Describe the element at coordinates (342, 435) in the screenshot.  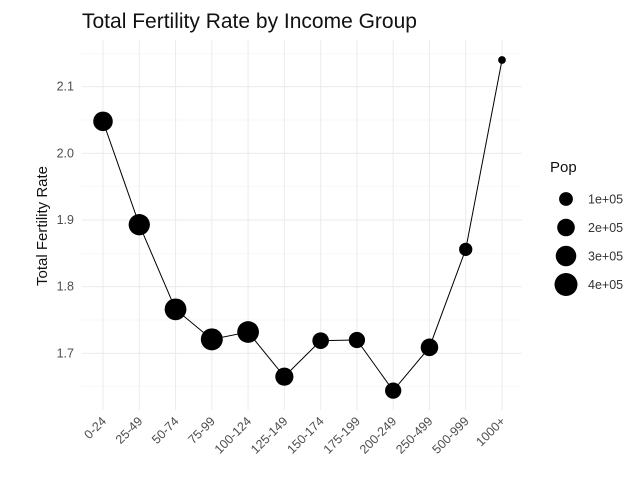
I see `x-tick-label: 175-199` at that location.